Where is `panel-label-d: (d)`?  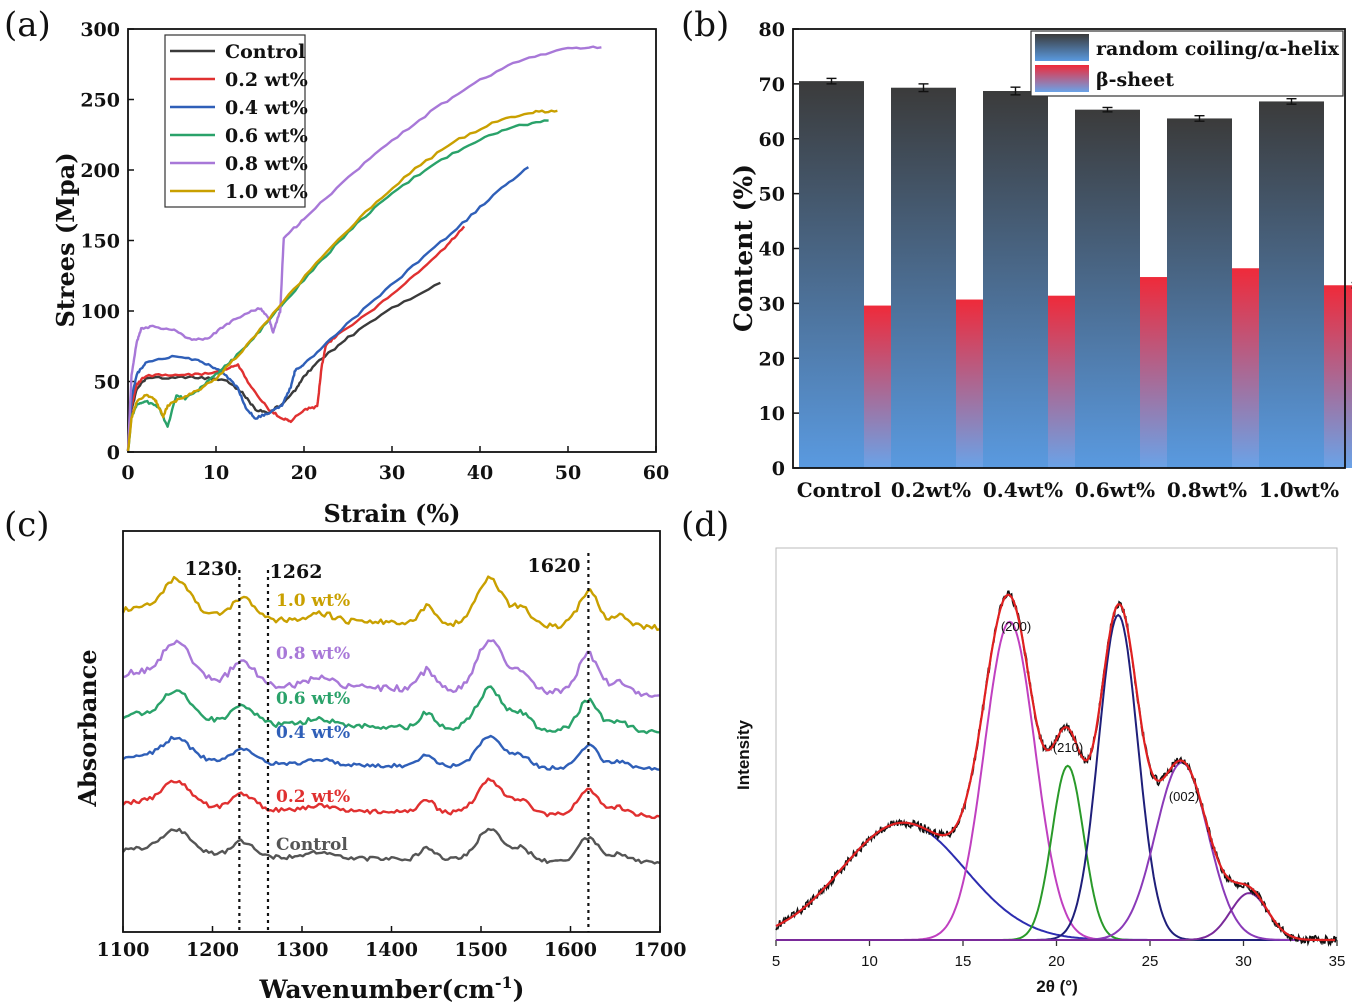
panel-label-d: (d) is located at coordinates (705, 525).